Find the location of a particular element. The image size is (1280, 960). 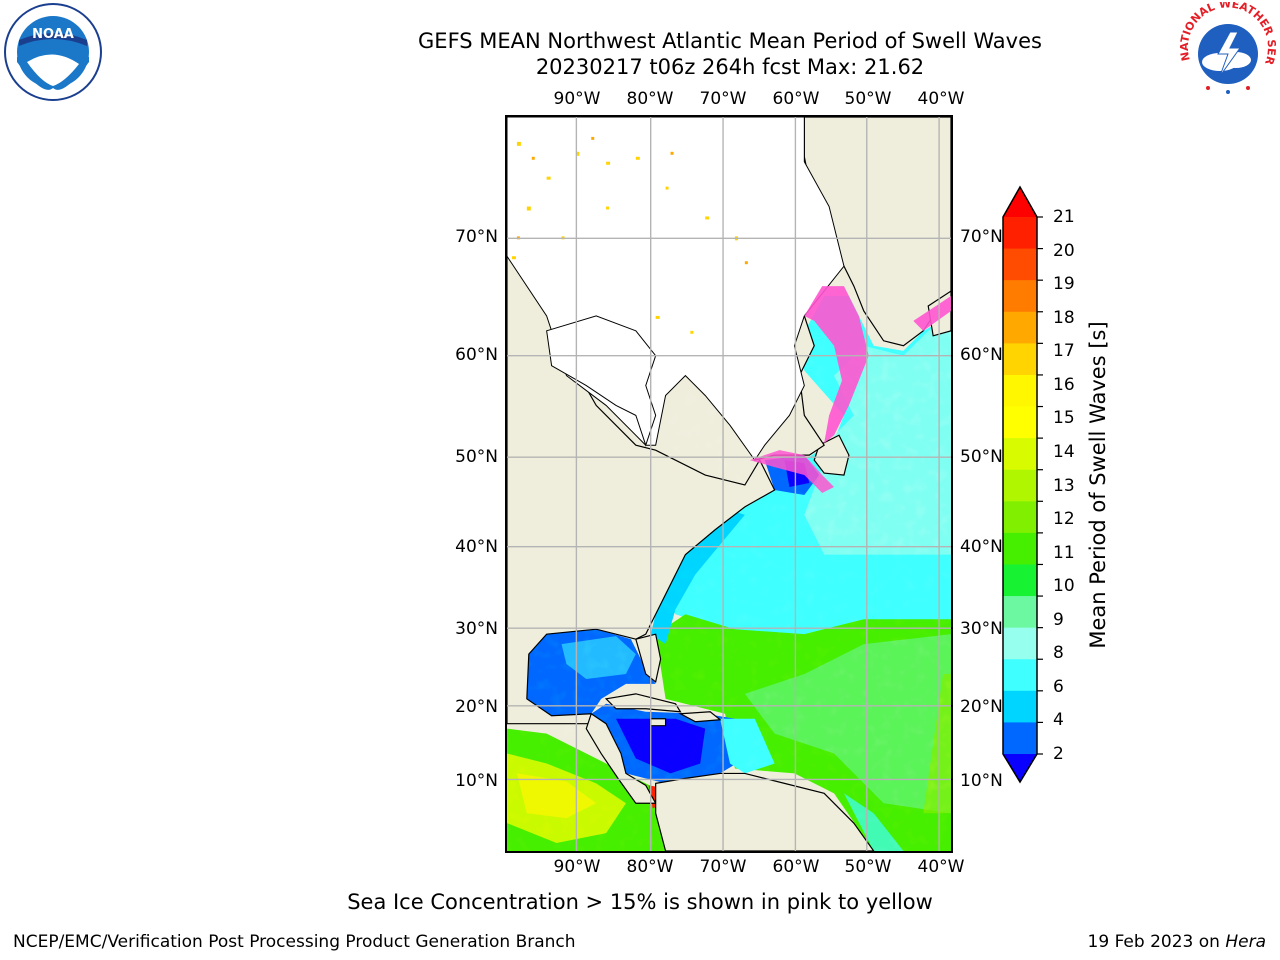

lat-label-right: 50°N is located at coordinates (981, 457).